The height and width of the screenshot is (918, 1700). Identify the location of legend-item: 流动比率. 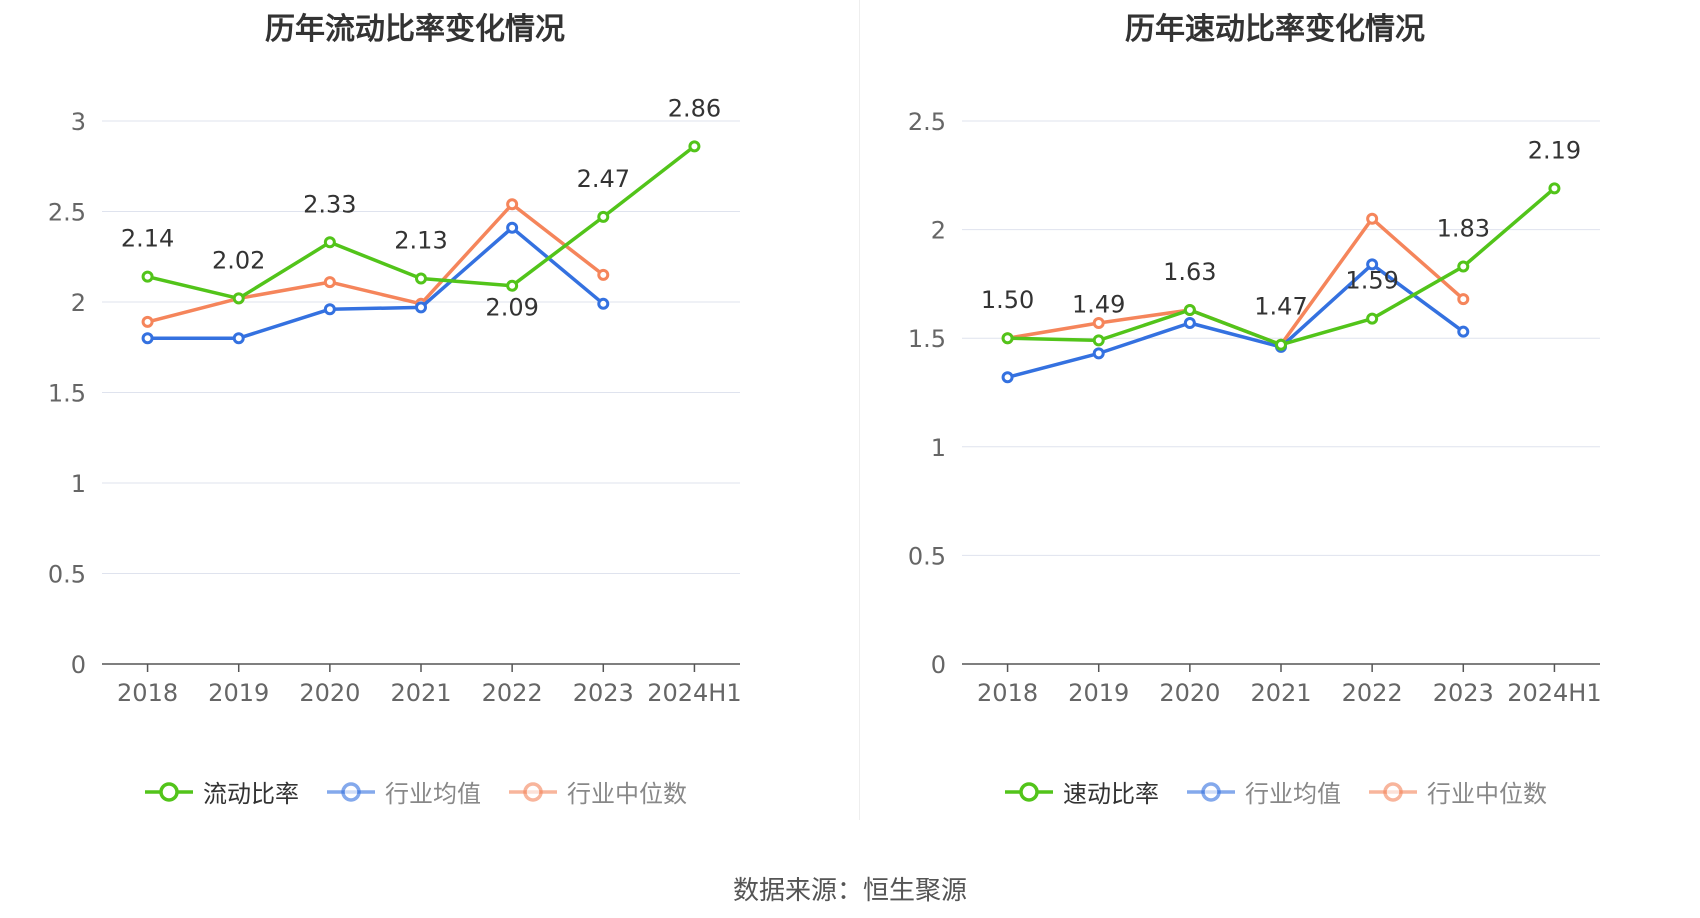
(221, 791).